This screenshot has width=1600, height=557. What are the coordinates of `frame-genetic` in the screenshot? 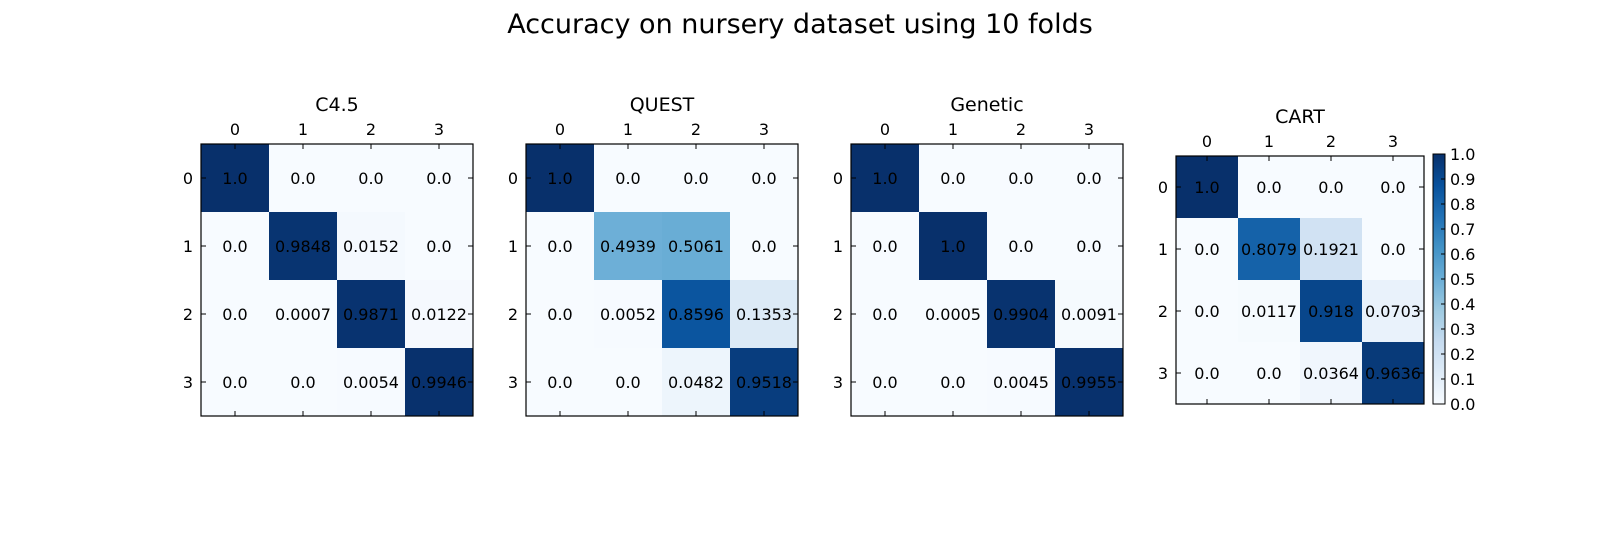 It's located at (987, 280).